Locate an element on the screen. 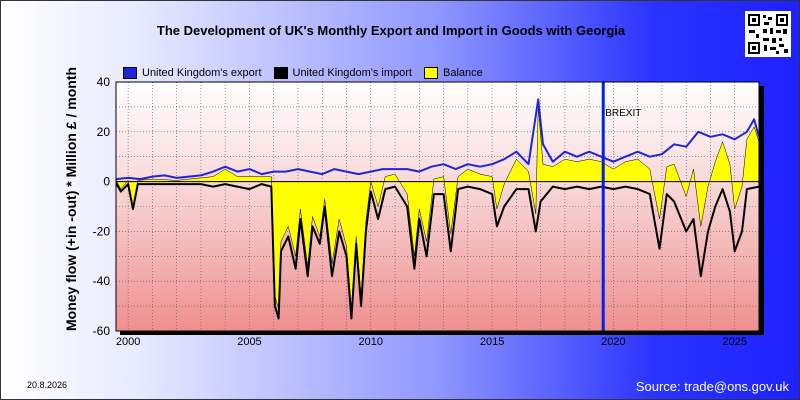 This screenshot has width=800, height=400. x-tick-label: 2010 is located at coordinates (371, 342).